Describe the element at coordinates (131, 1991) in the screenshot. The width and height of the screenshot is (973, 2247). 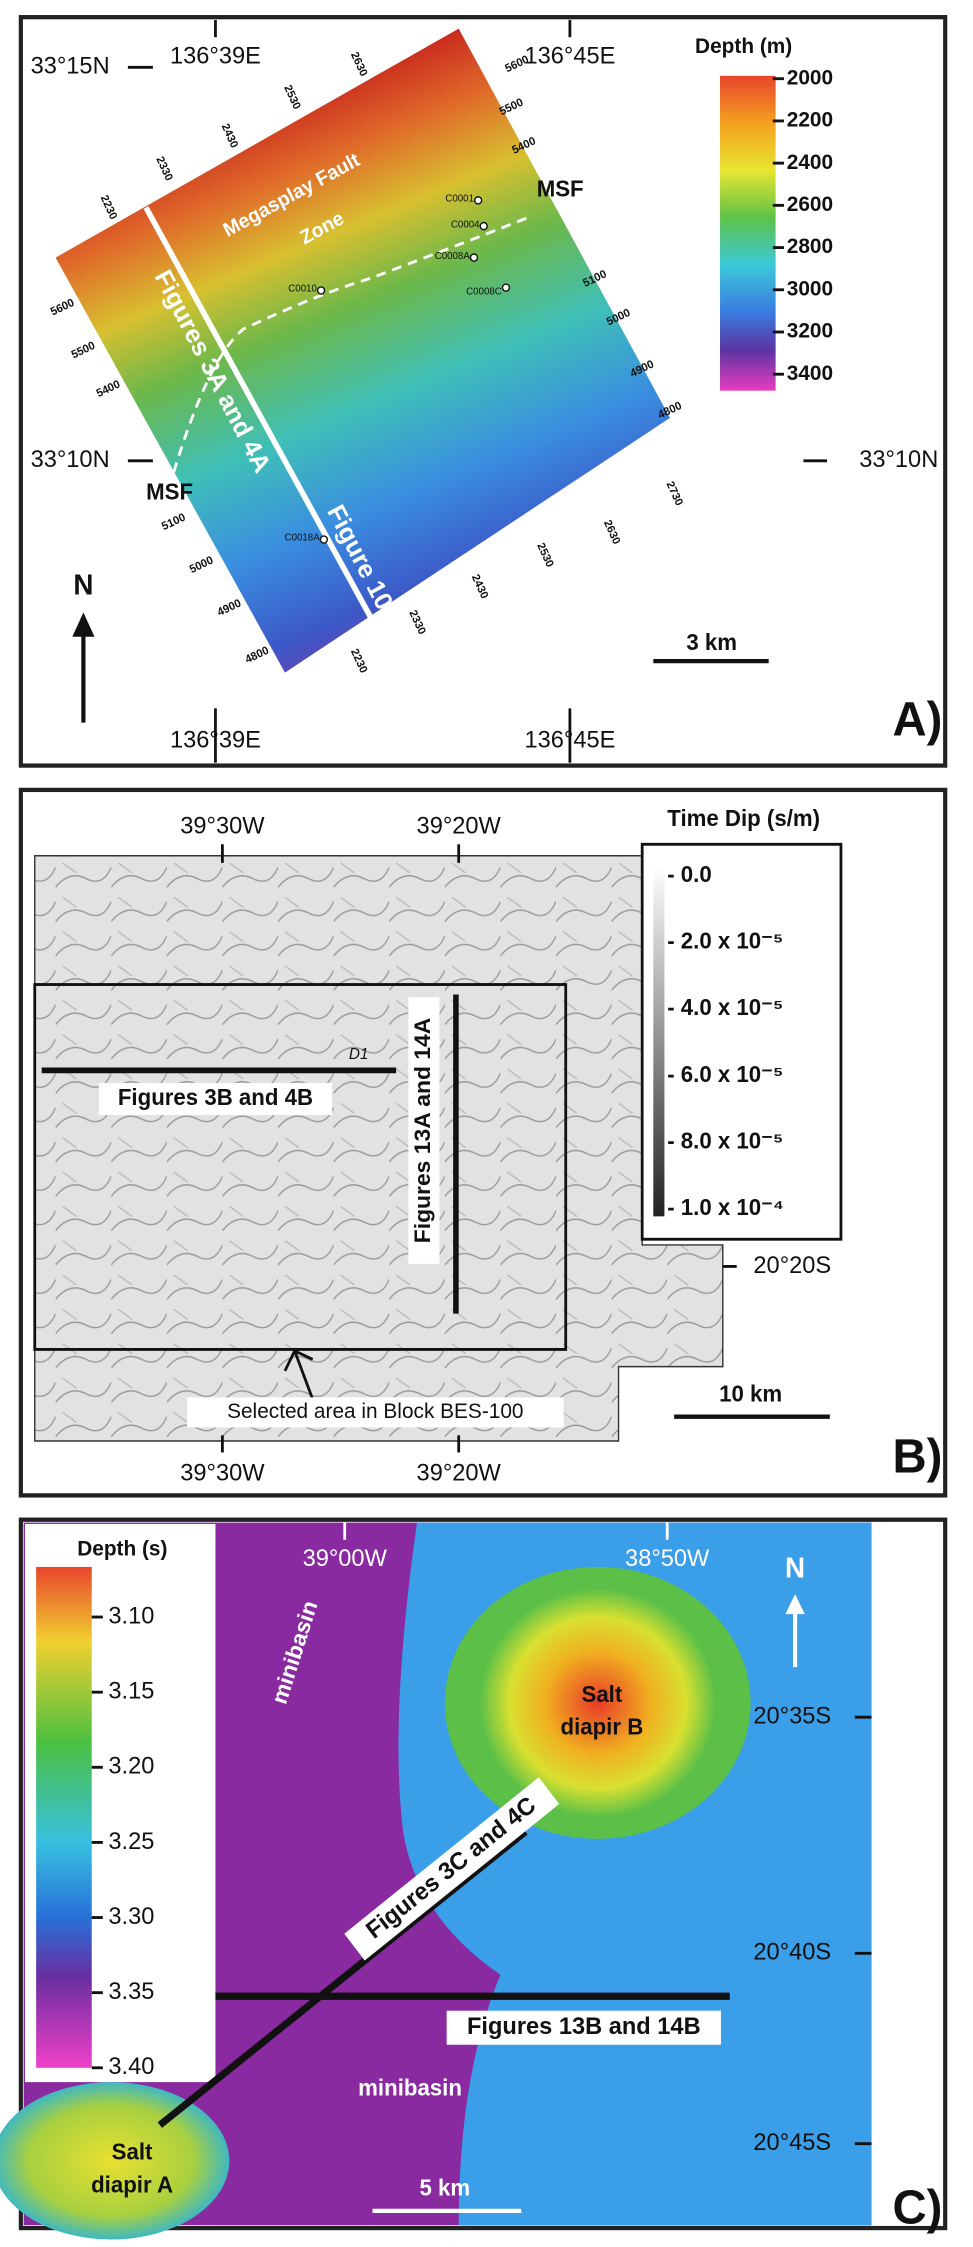
I see `label-group: 3.35` at that location.